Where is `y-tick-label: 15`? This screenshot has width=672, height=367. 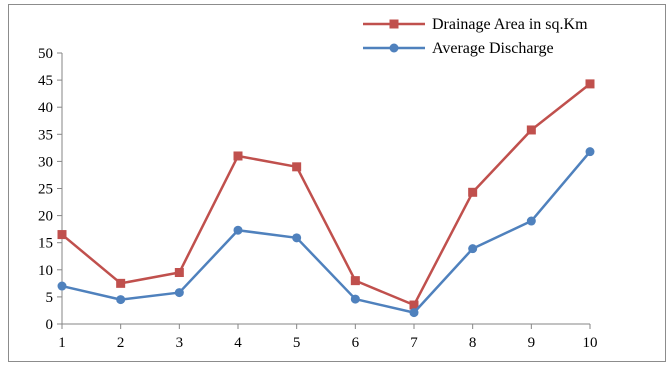 y-tick-label: 15 is located at coordinates (45, 244).